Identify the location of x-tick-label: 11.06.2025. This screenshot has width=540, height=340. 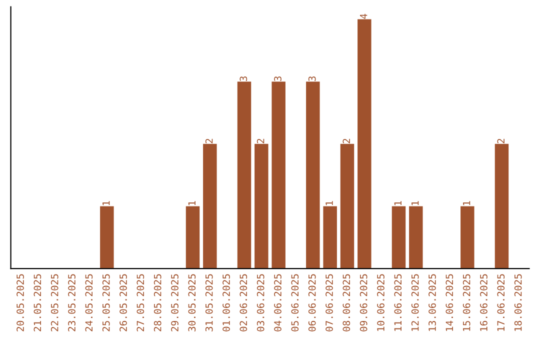
(398, 302).